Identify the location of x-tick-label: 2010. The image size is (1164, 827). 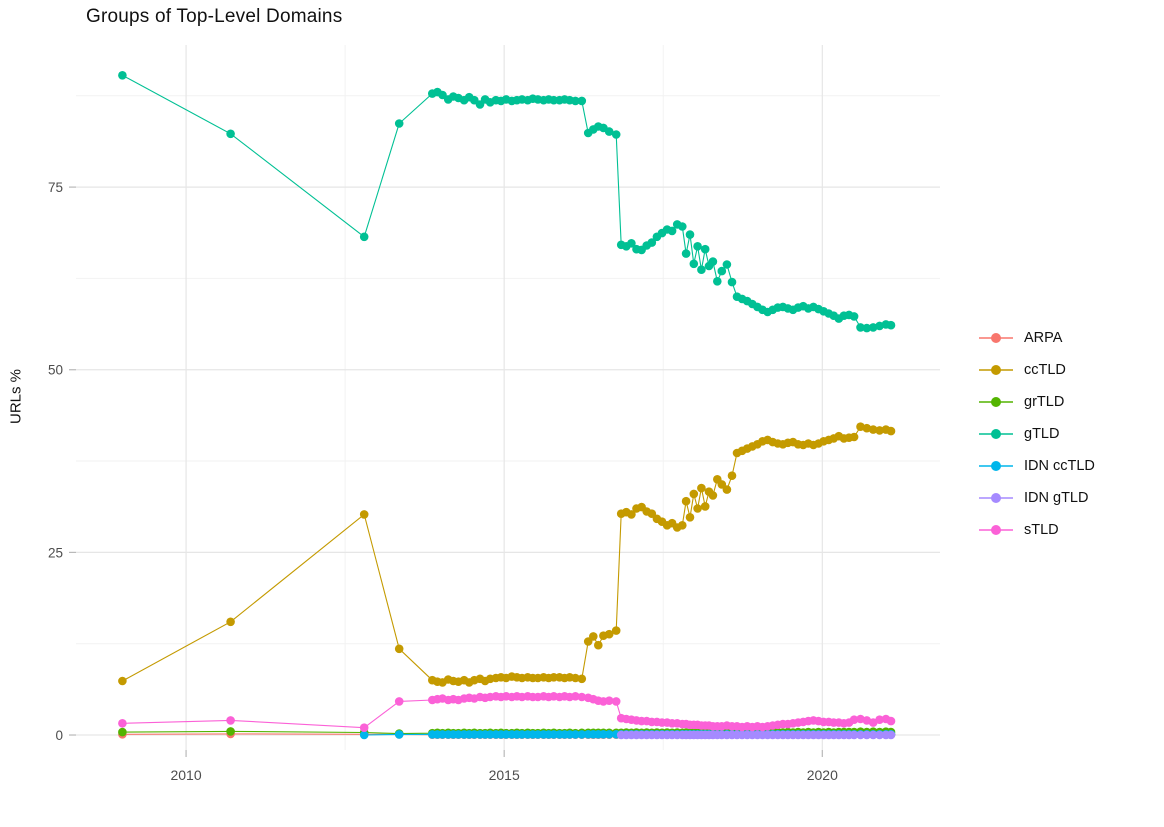
(185, 775).